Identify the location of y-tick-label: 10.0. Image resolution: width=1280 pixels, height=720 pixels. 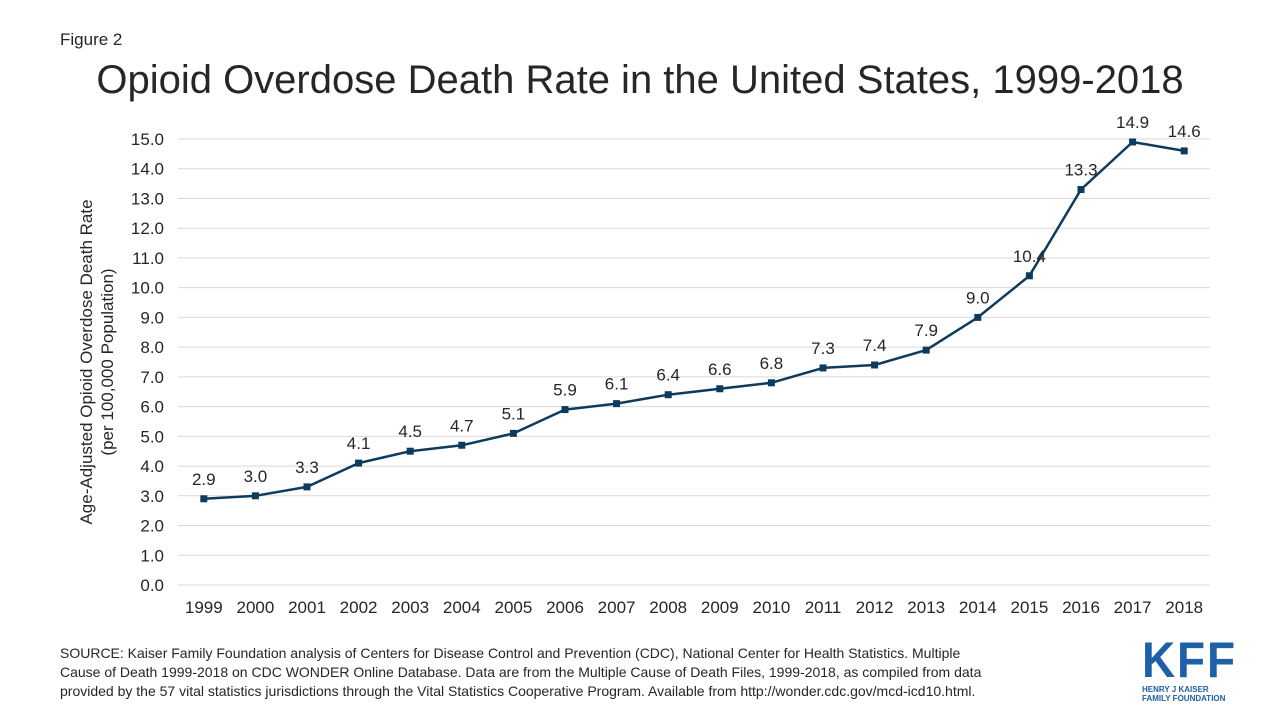
(147, 288).